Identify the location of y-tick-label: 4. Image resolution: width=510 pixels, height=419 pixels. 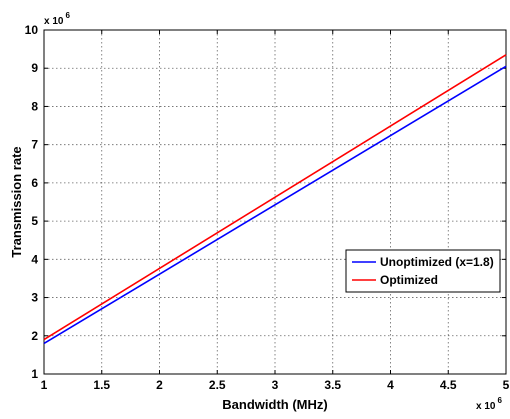
(34, 259).